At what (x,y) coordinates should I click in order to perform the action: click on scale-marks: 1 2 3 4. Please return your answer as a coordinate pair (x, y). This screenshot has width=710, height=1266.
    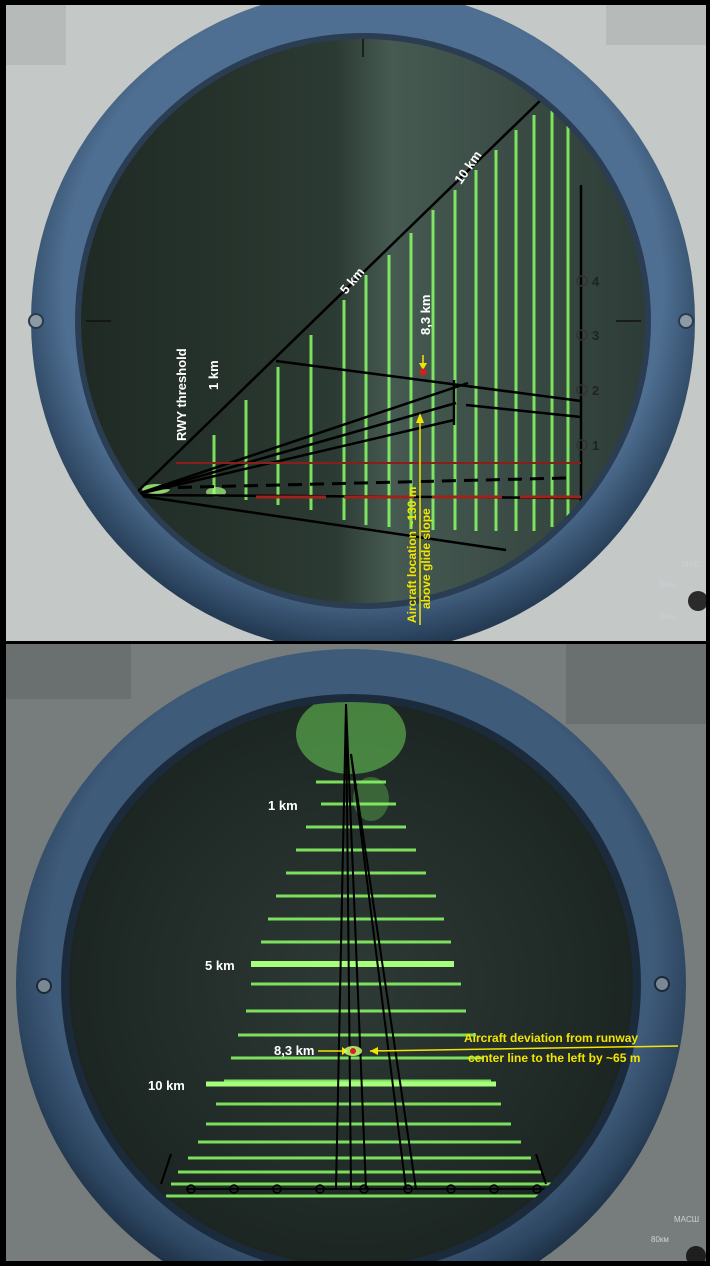
    Looking at the image, I should click on (588, 363).